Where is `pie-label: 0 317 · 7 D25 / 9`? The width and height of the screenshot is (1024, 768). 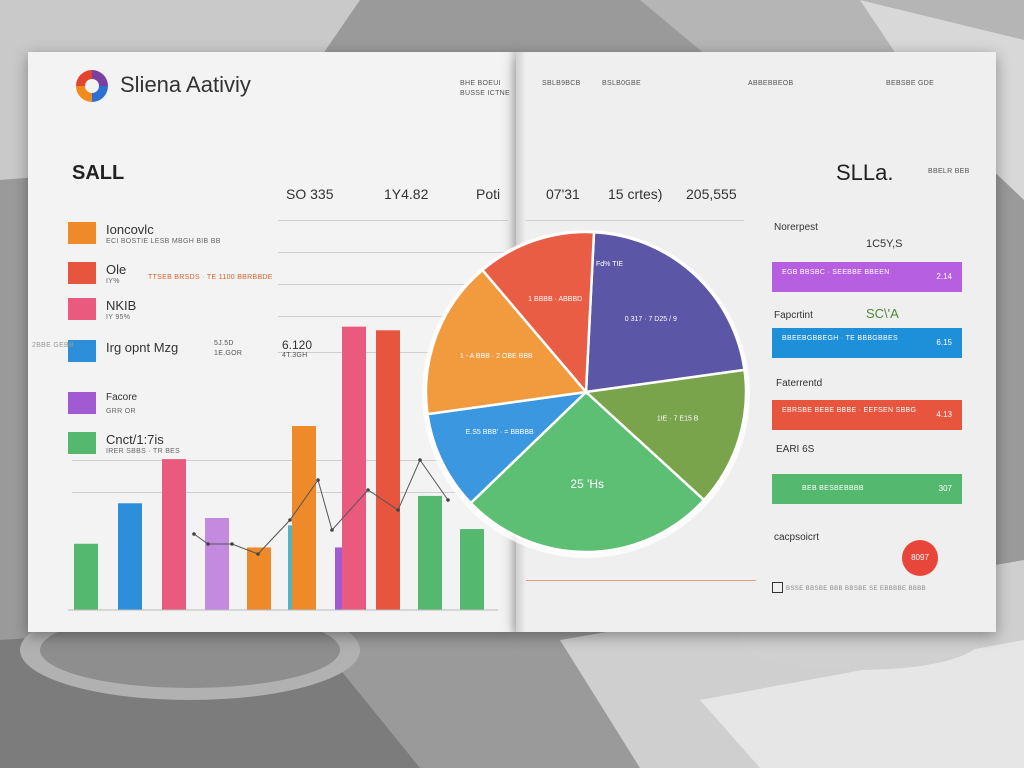 pie-label: 0 317 · 7 D25 / 9 is located at coordinates (651, 319).